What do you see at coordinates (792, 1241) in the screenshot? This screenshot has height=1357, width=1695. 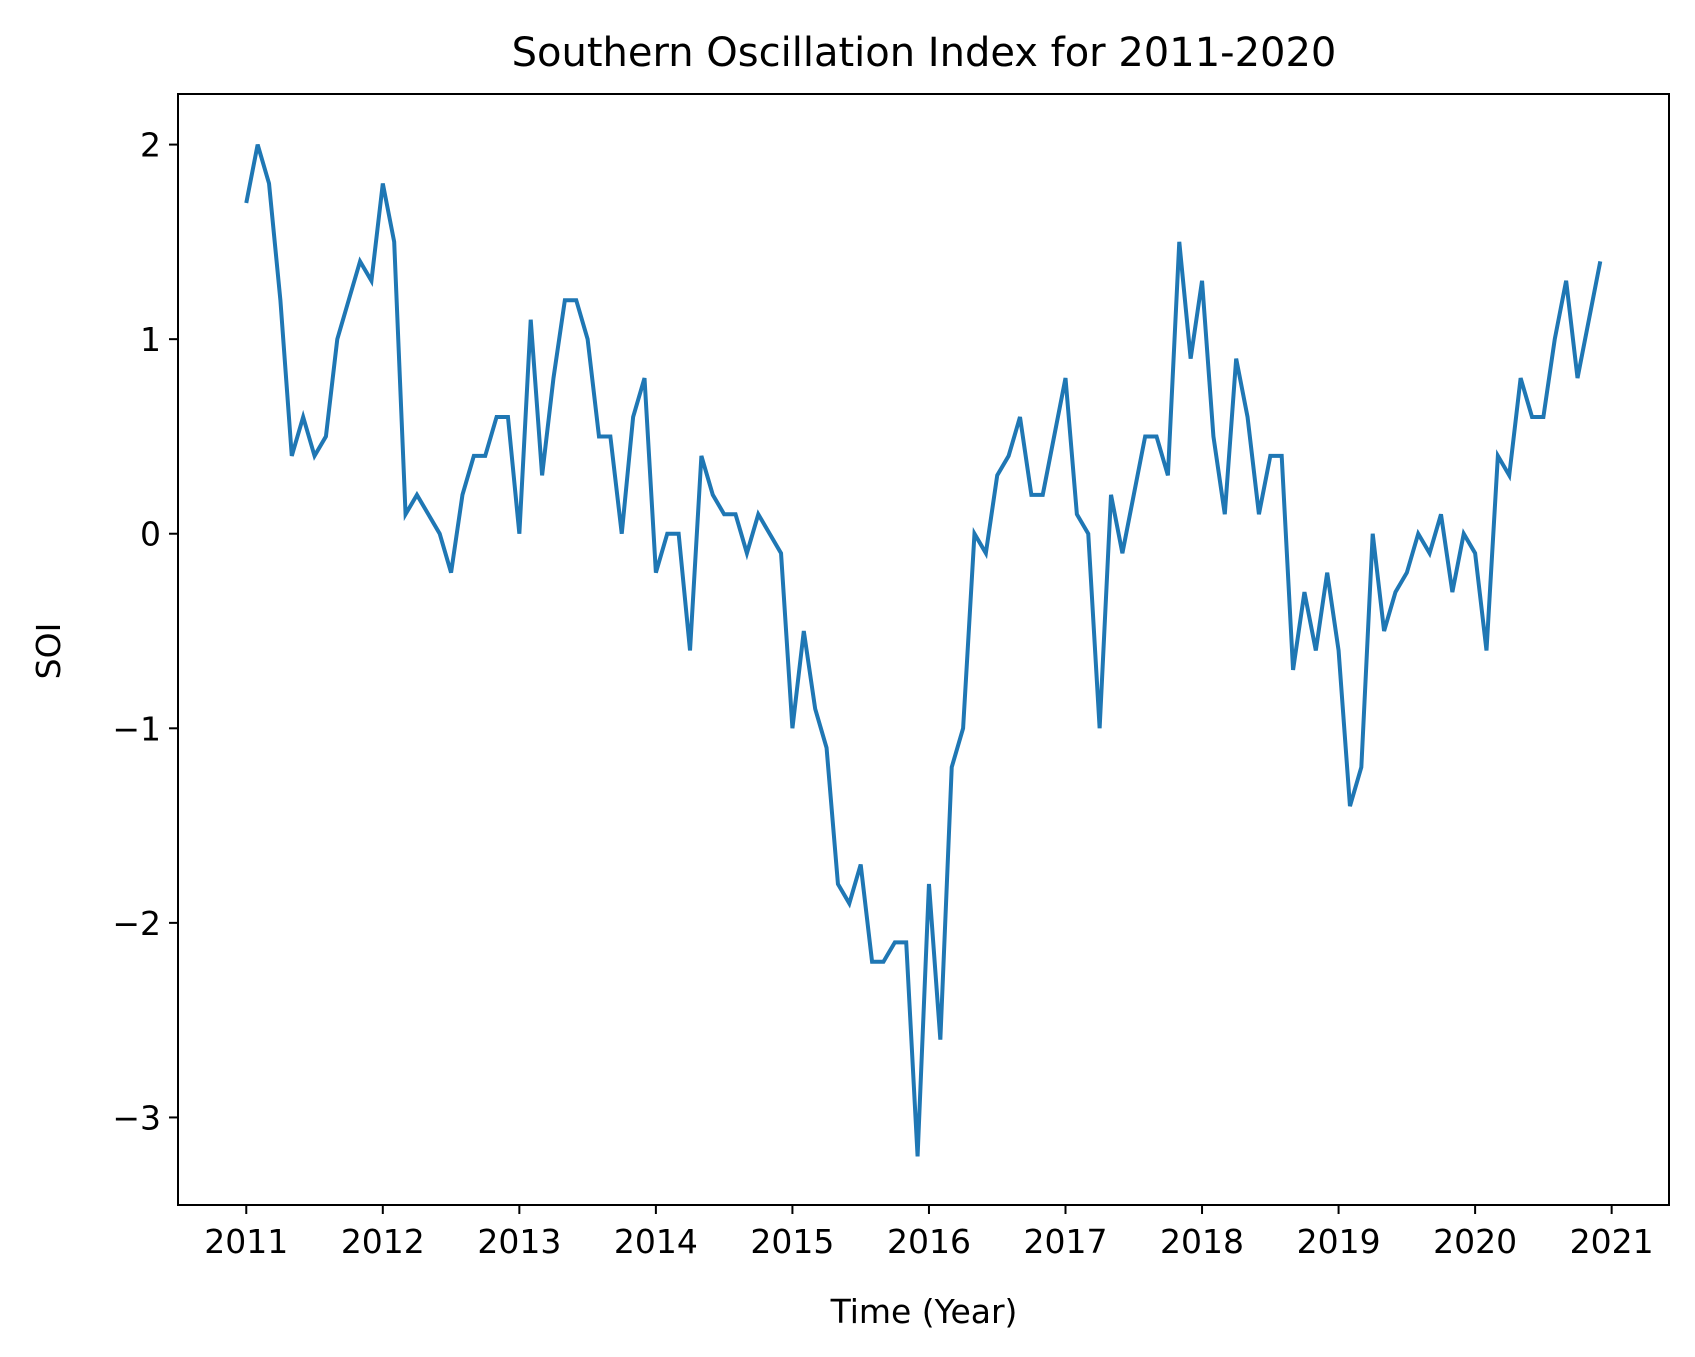 I see `x-tick-label: 2015` at bounding box center [792, 1241].